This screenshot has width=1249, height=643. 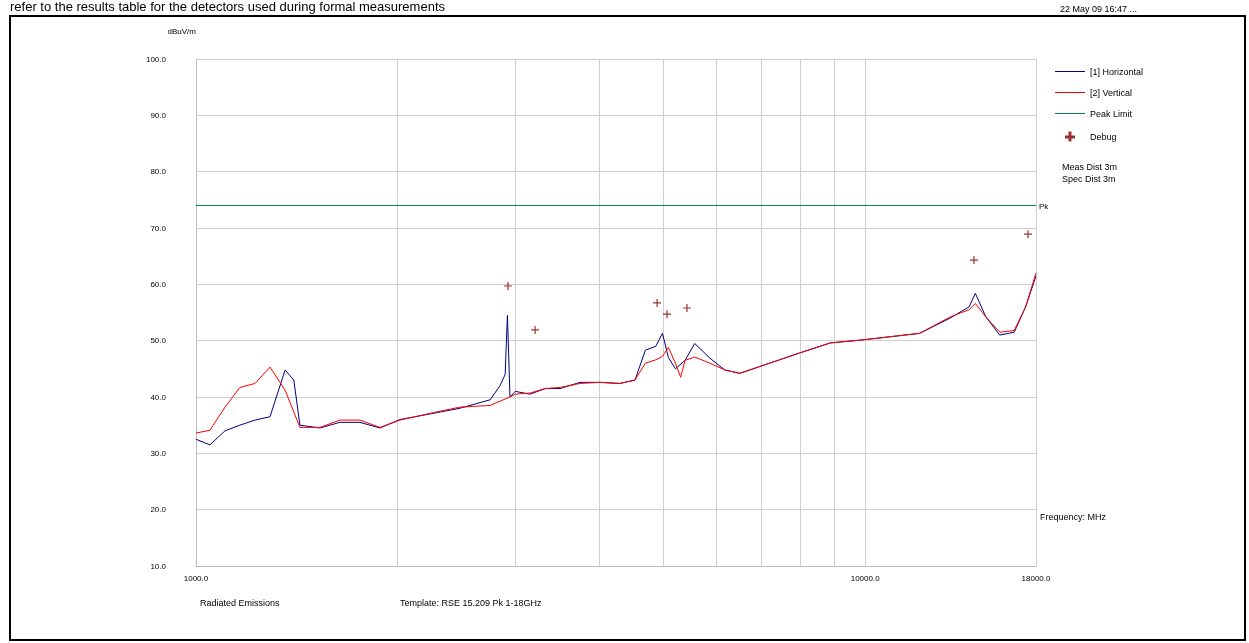 I want to click on y-tick-label: 40.0, so click(x=158, y=397).